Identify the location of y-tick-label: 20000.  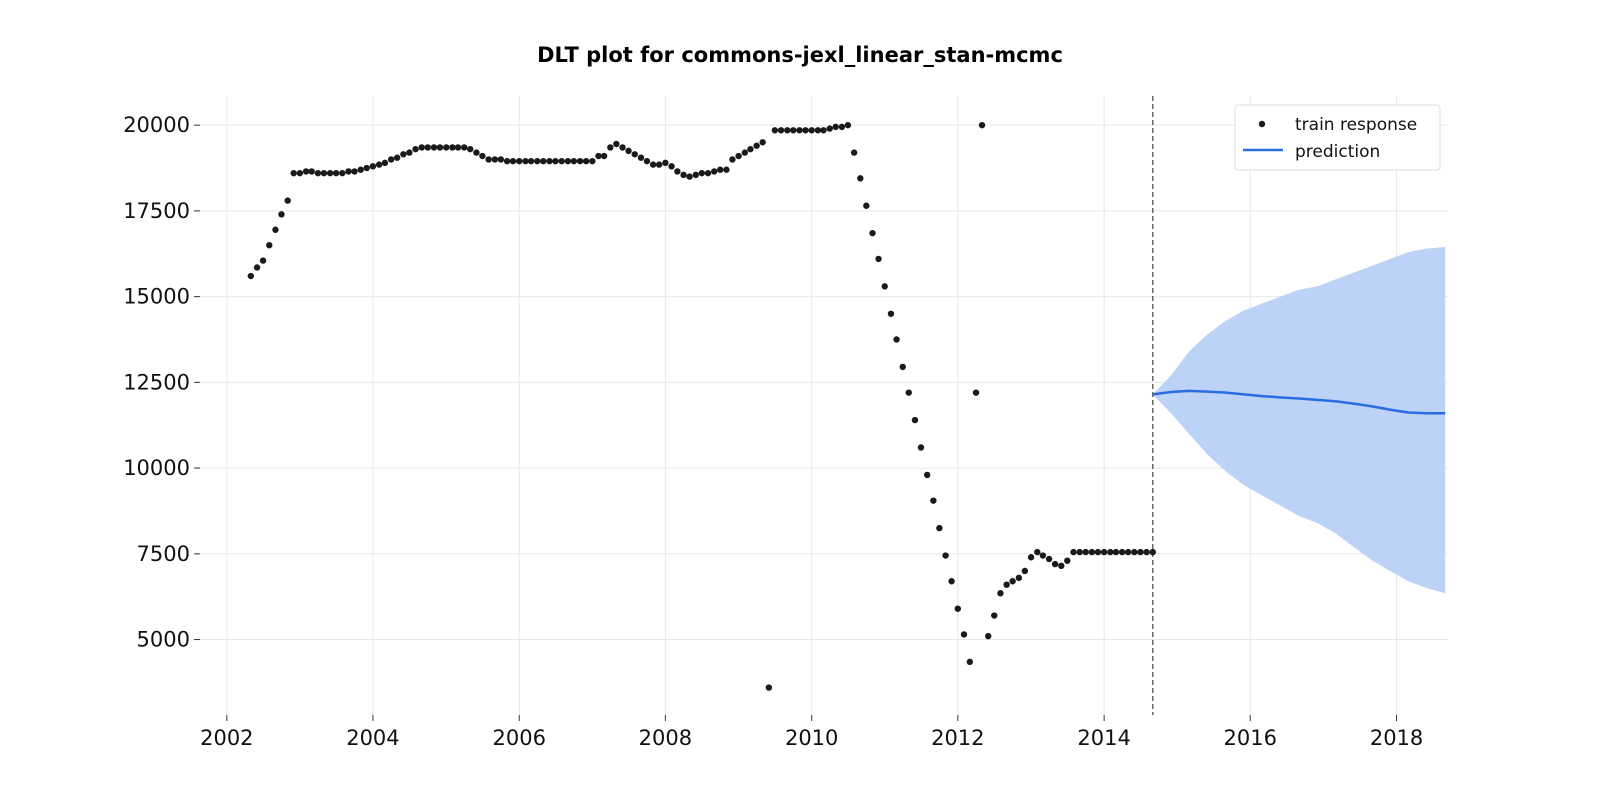
(156, 125).